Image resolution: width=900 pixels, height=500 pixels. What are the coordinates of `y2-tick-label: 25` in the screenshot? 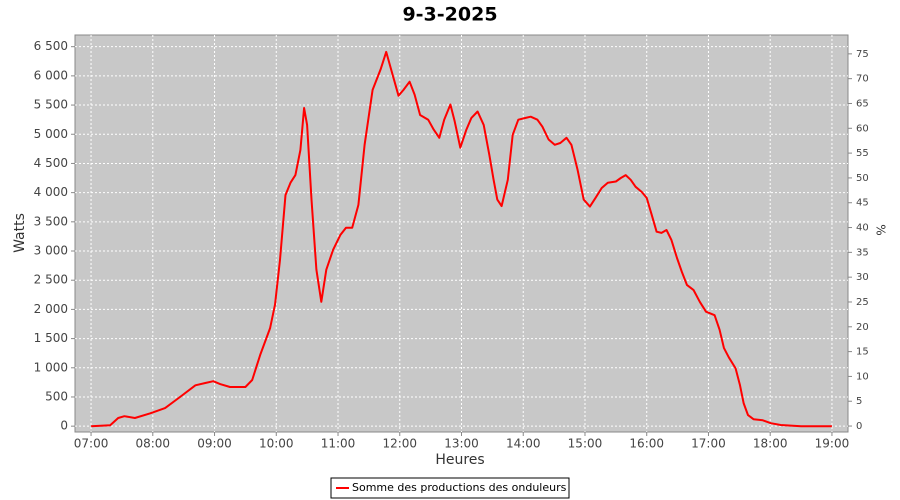 It's located at (862, 302).